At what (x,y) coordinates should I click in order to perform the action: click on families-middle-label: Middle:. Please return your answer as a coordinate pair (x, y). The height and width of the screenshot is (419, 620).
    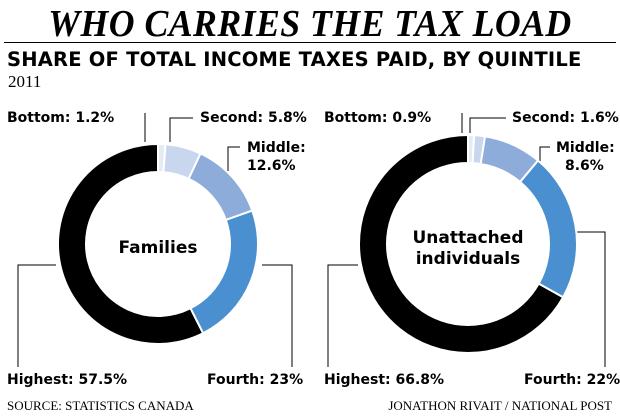
    Looking at the image, I should click on (276, 148).